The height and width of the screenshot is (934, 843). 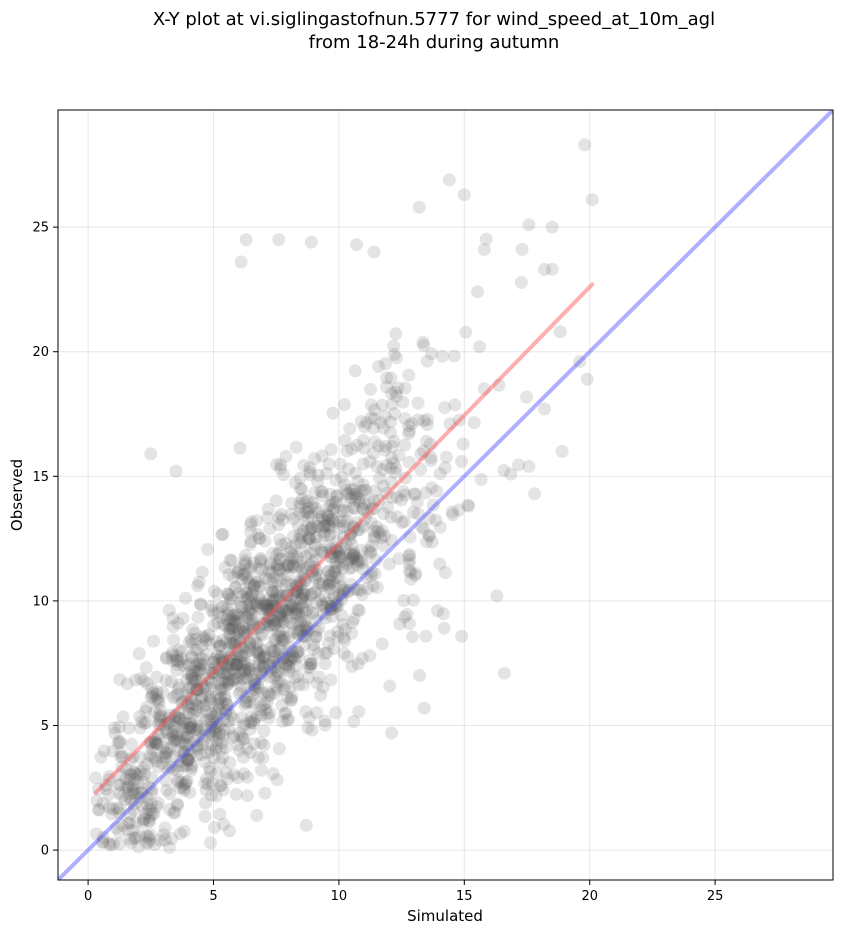 I want to click on y-tick-label: 25, so click(x=40, y=228).